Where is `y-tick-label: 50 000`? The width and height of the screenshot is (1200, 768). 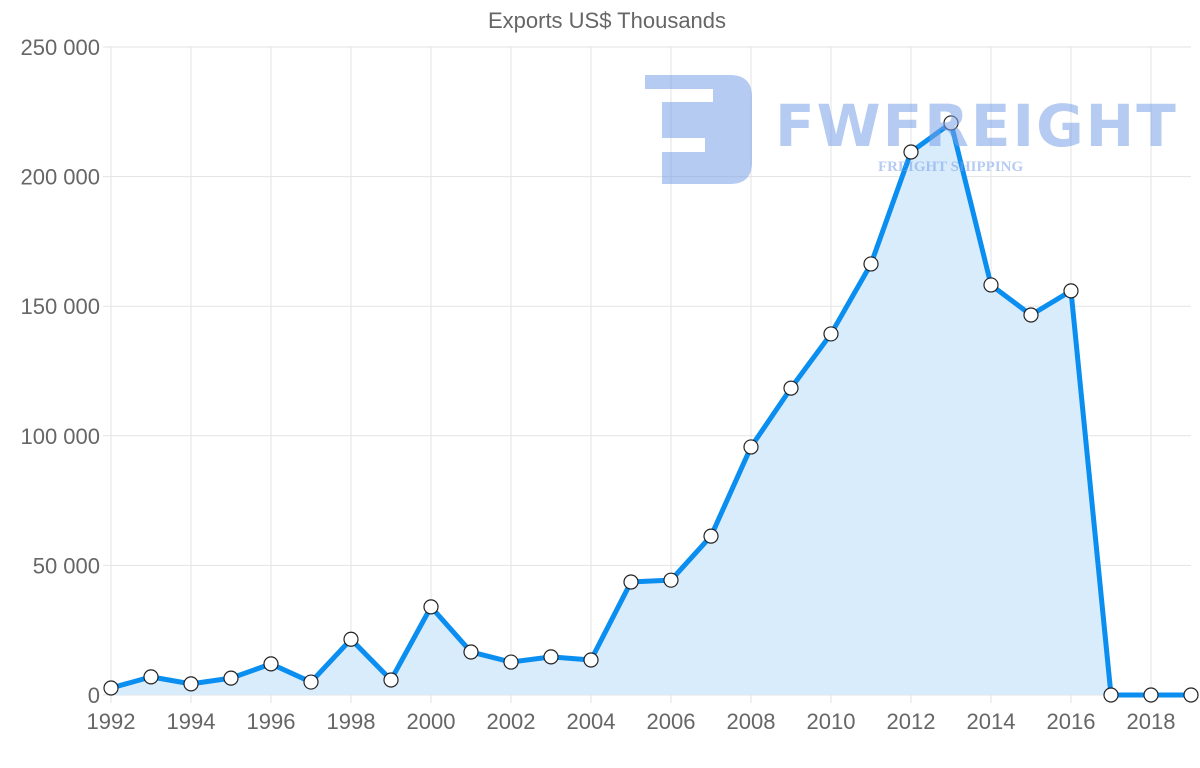 y-tick-label: 50 000 is located at coordinates (66, 565).